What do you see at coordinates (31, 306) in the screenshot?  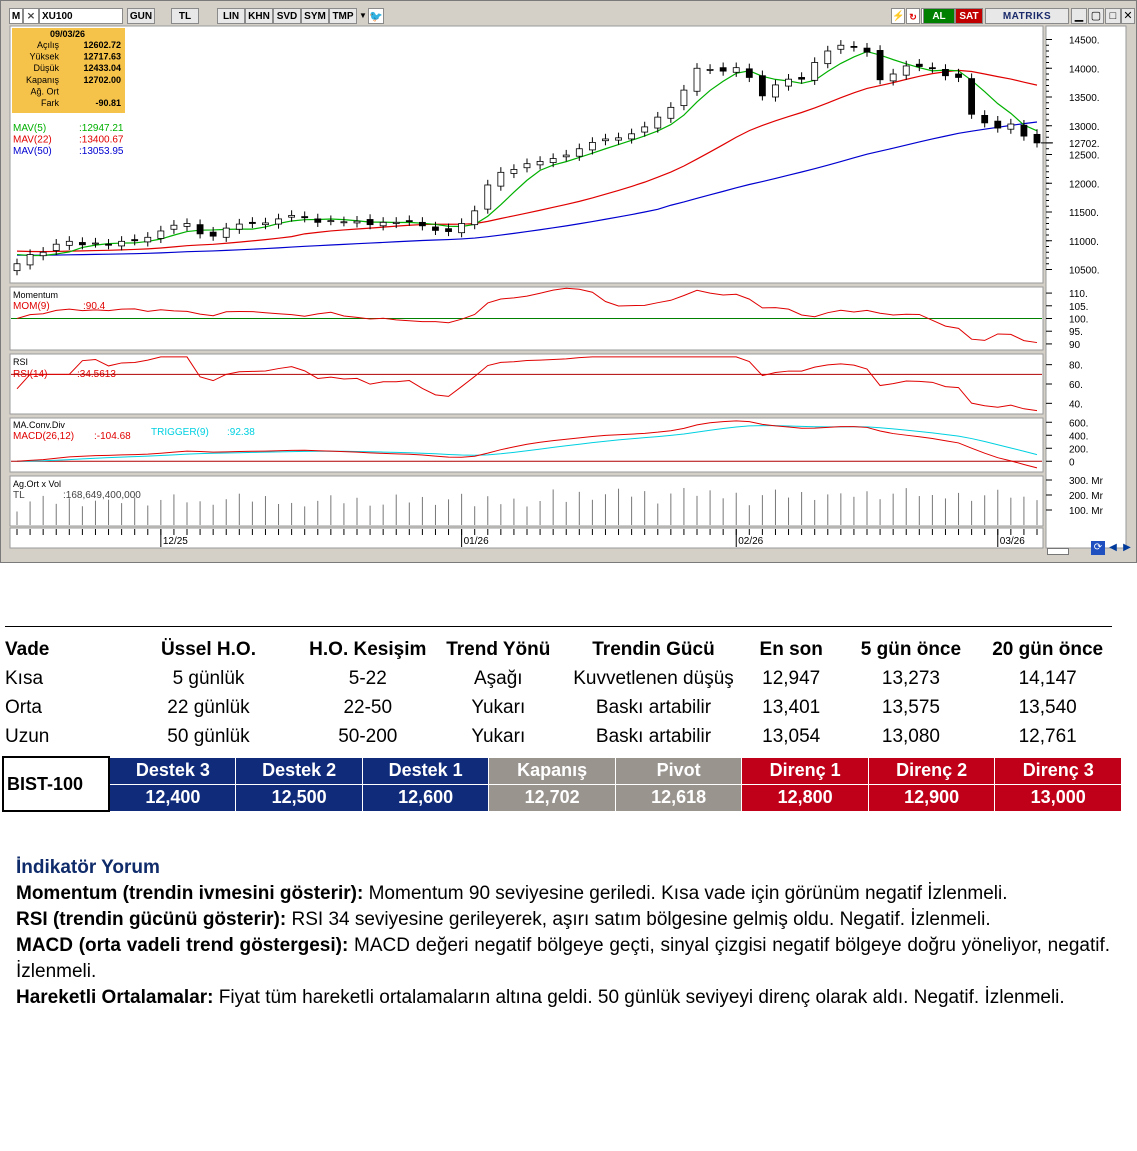 I see `momentum-label: MOM(9)` at bounding box center [31, 306].